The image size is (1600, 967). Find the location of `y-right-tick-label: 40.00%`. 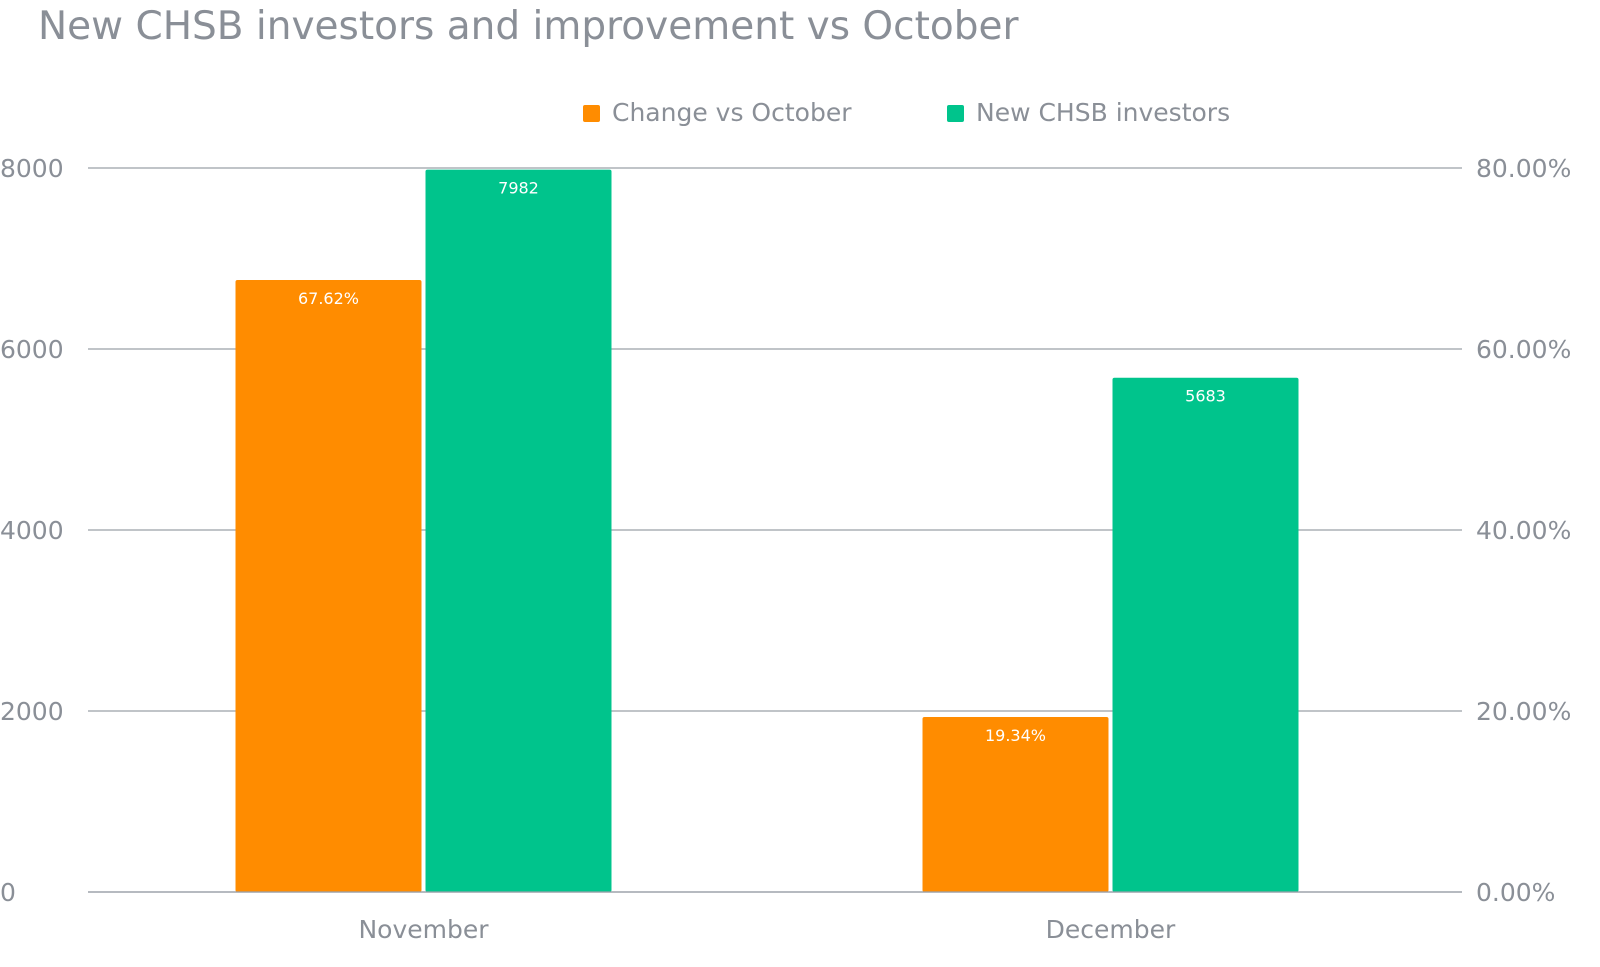

y-right-tick-label: 40.00% is located at coordinates (1523, 530).